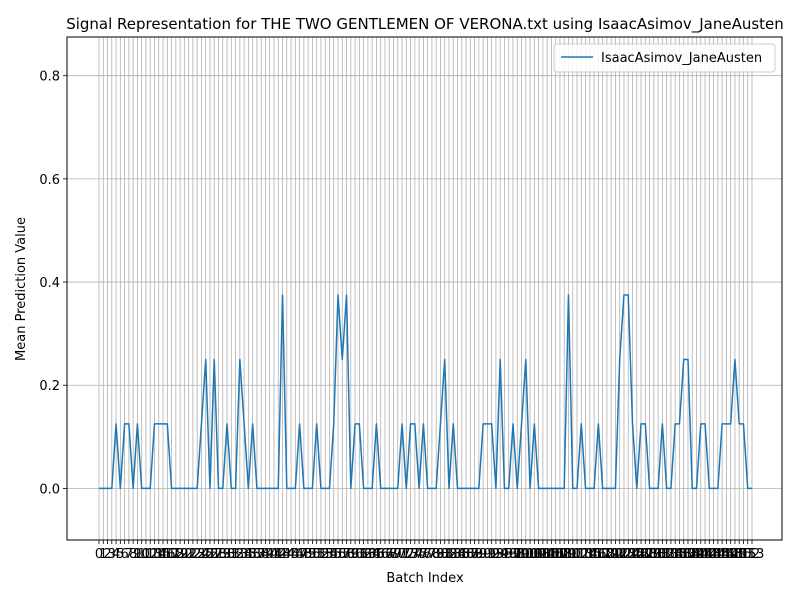 Image resolution: width=800 pixels, height=600 pixels. Describe the element at coordinates (368, 554) in the screenshot. I see `x-tick-label: 63` at that location.